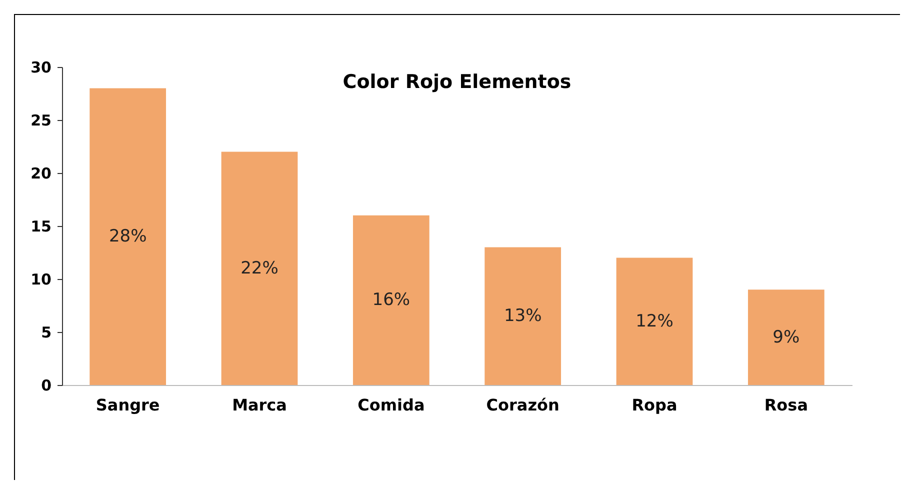  Describe the element at coordinates (391, 405) in the screenshot. I see `x-tick-label: Comida` at that location.